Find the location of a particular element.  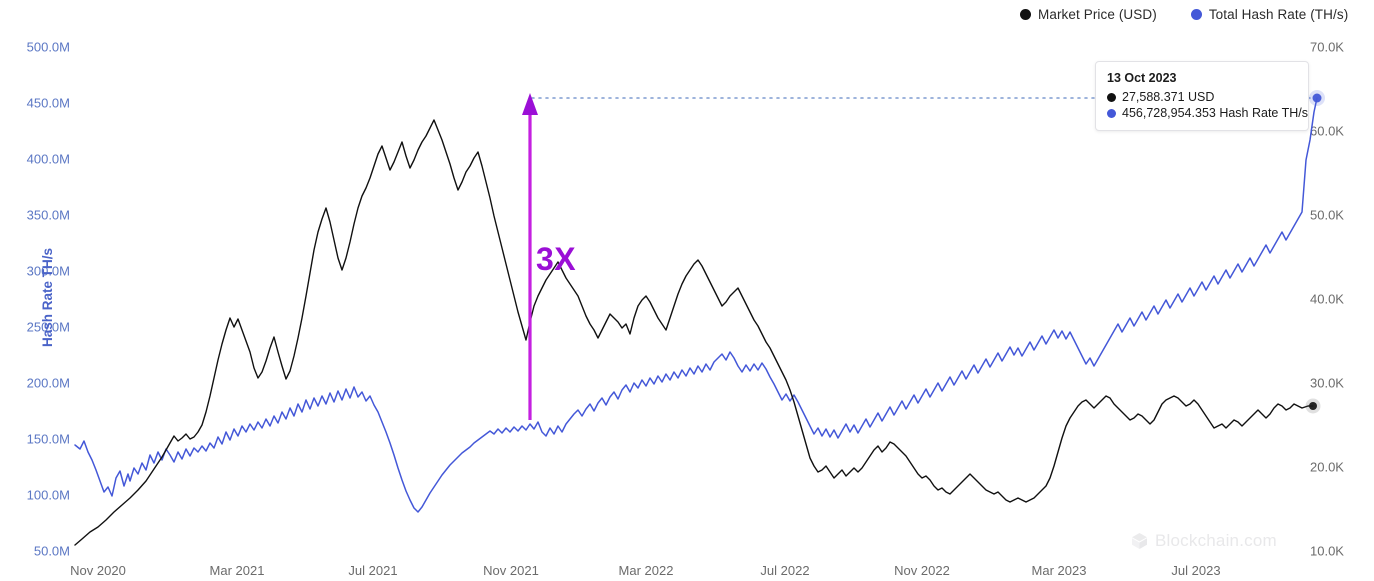

x-tick: Jul 2023 is located at coordinates (1196, 570).